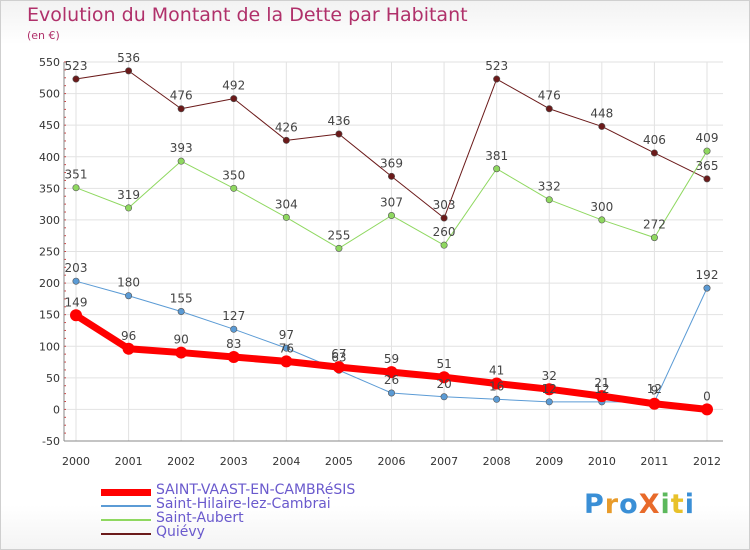 Image resolution: width=750 pixels, height=550 pixels. What do you see at coordinates (43, 35) in the screenshot?
I see `chart-unit: (en €)` at bounding box center [43, 35].